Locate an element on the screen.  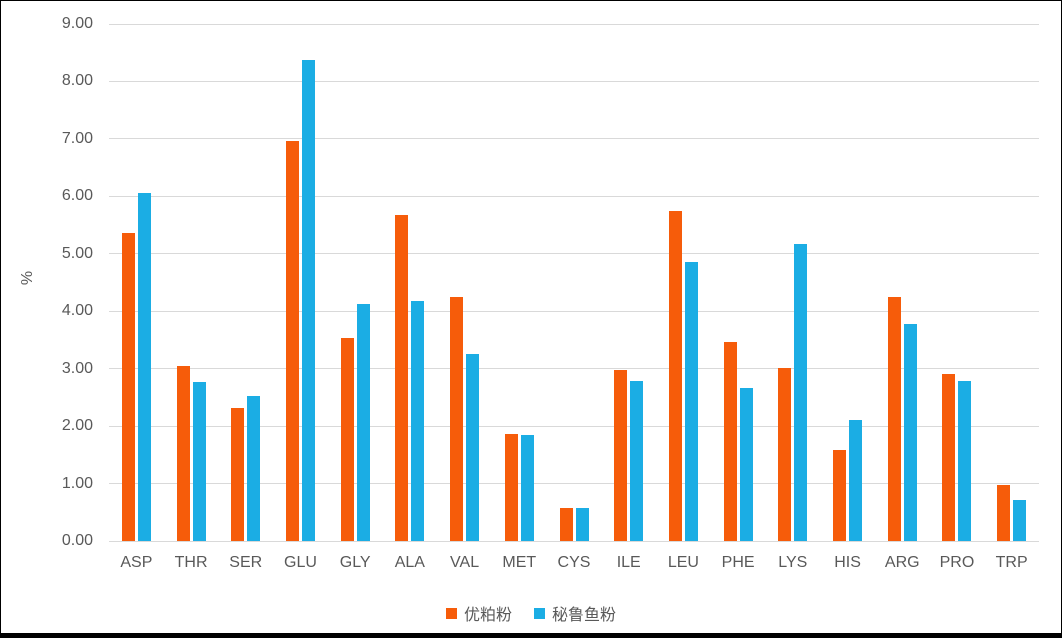
x-category-label-TRP: TRP is located at coordinates (1011, 562).